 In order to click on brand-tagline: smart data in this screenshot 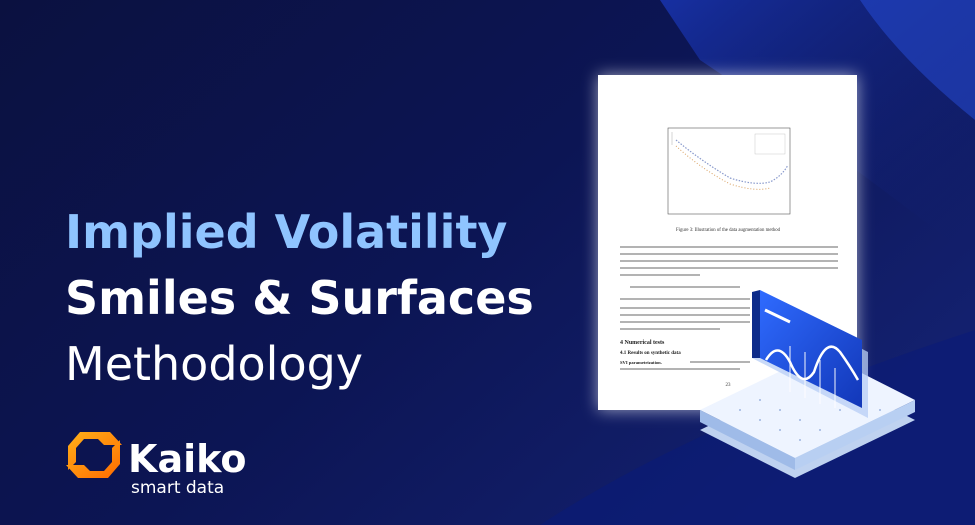, I will do `click(177, 488)`.